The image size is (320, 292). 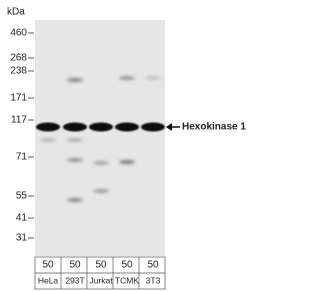 What do you see at coordinates (169, 127) in the screenshot?
I see `arrow-head` at bounding box center [169, 127].